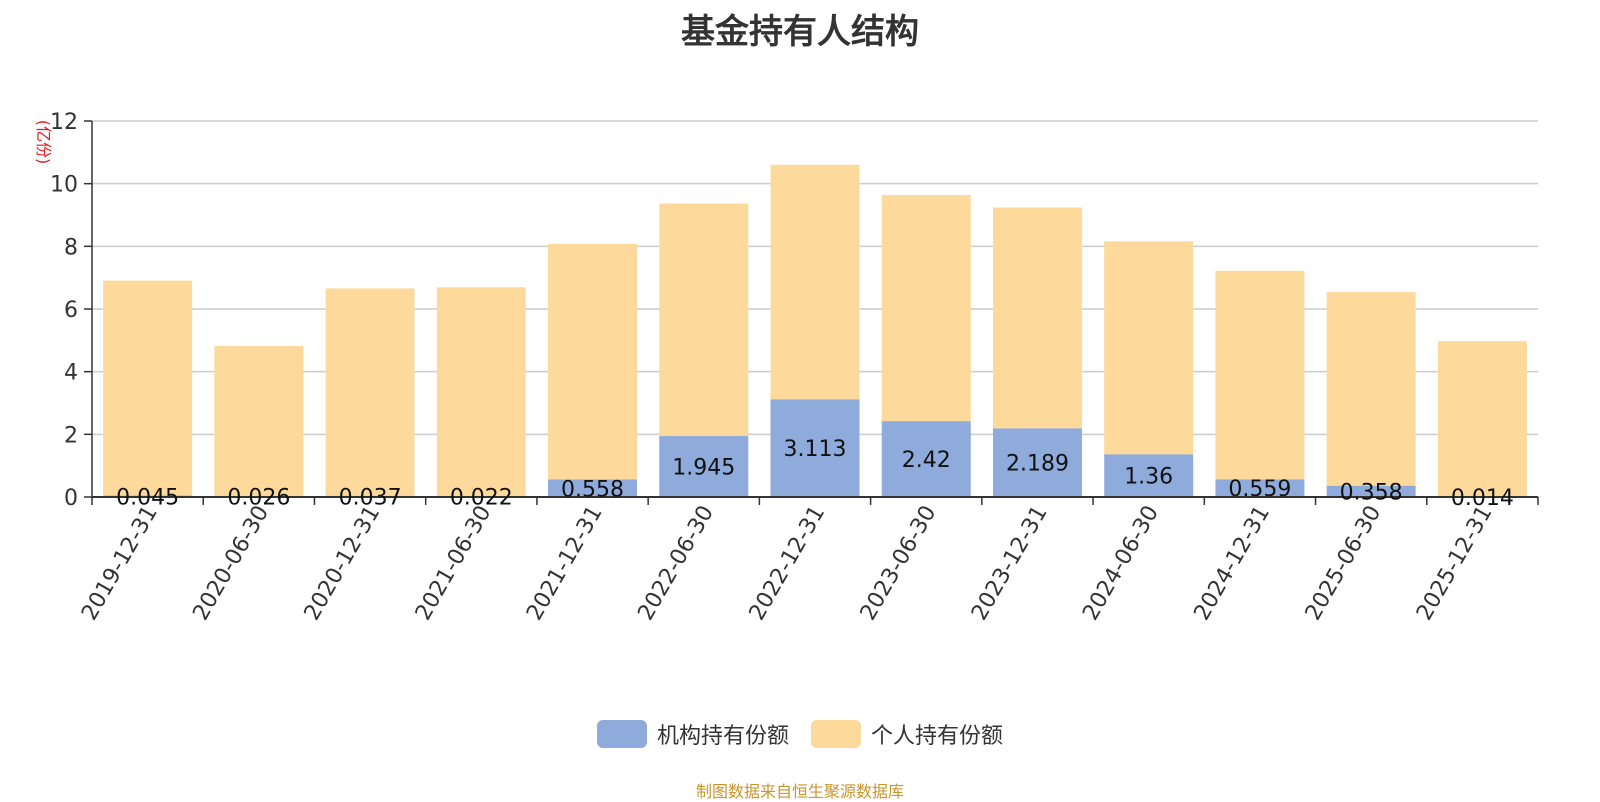  What do you see at coordinates (64, 122) in the screenshot?
I see `y-tick-label: 12` at bounding box center [64, 122].